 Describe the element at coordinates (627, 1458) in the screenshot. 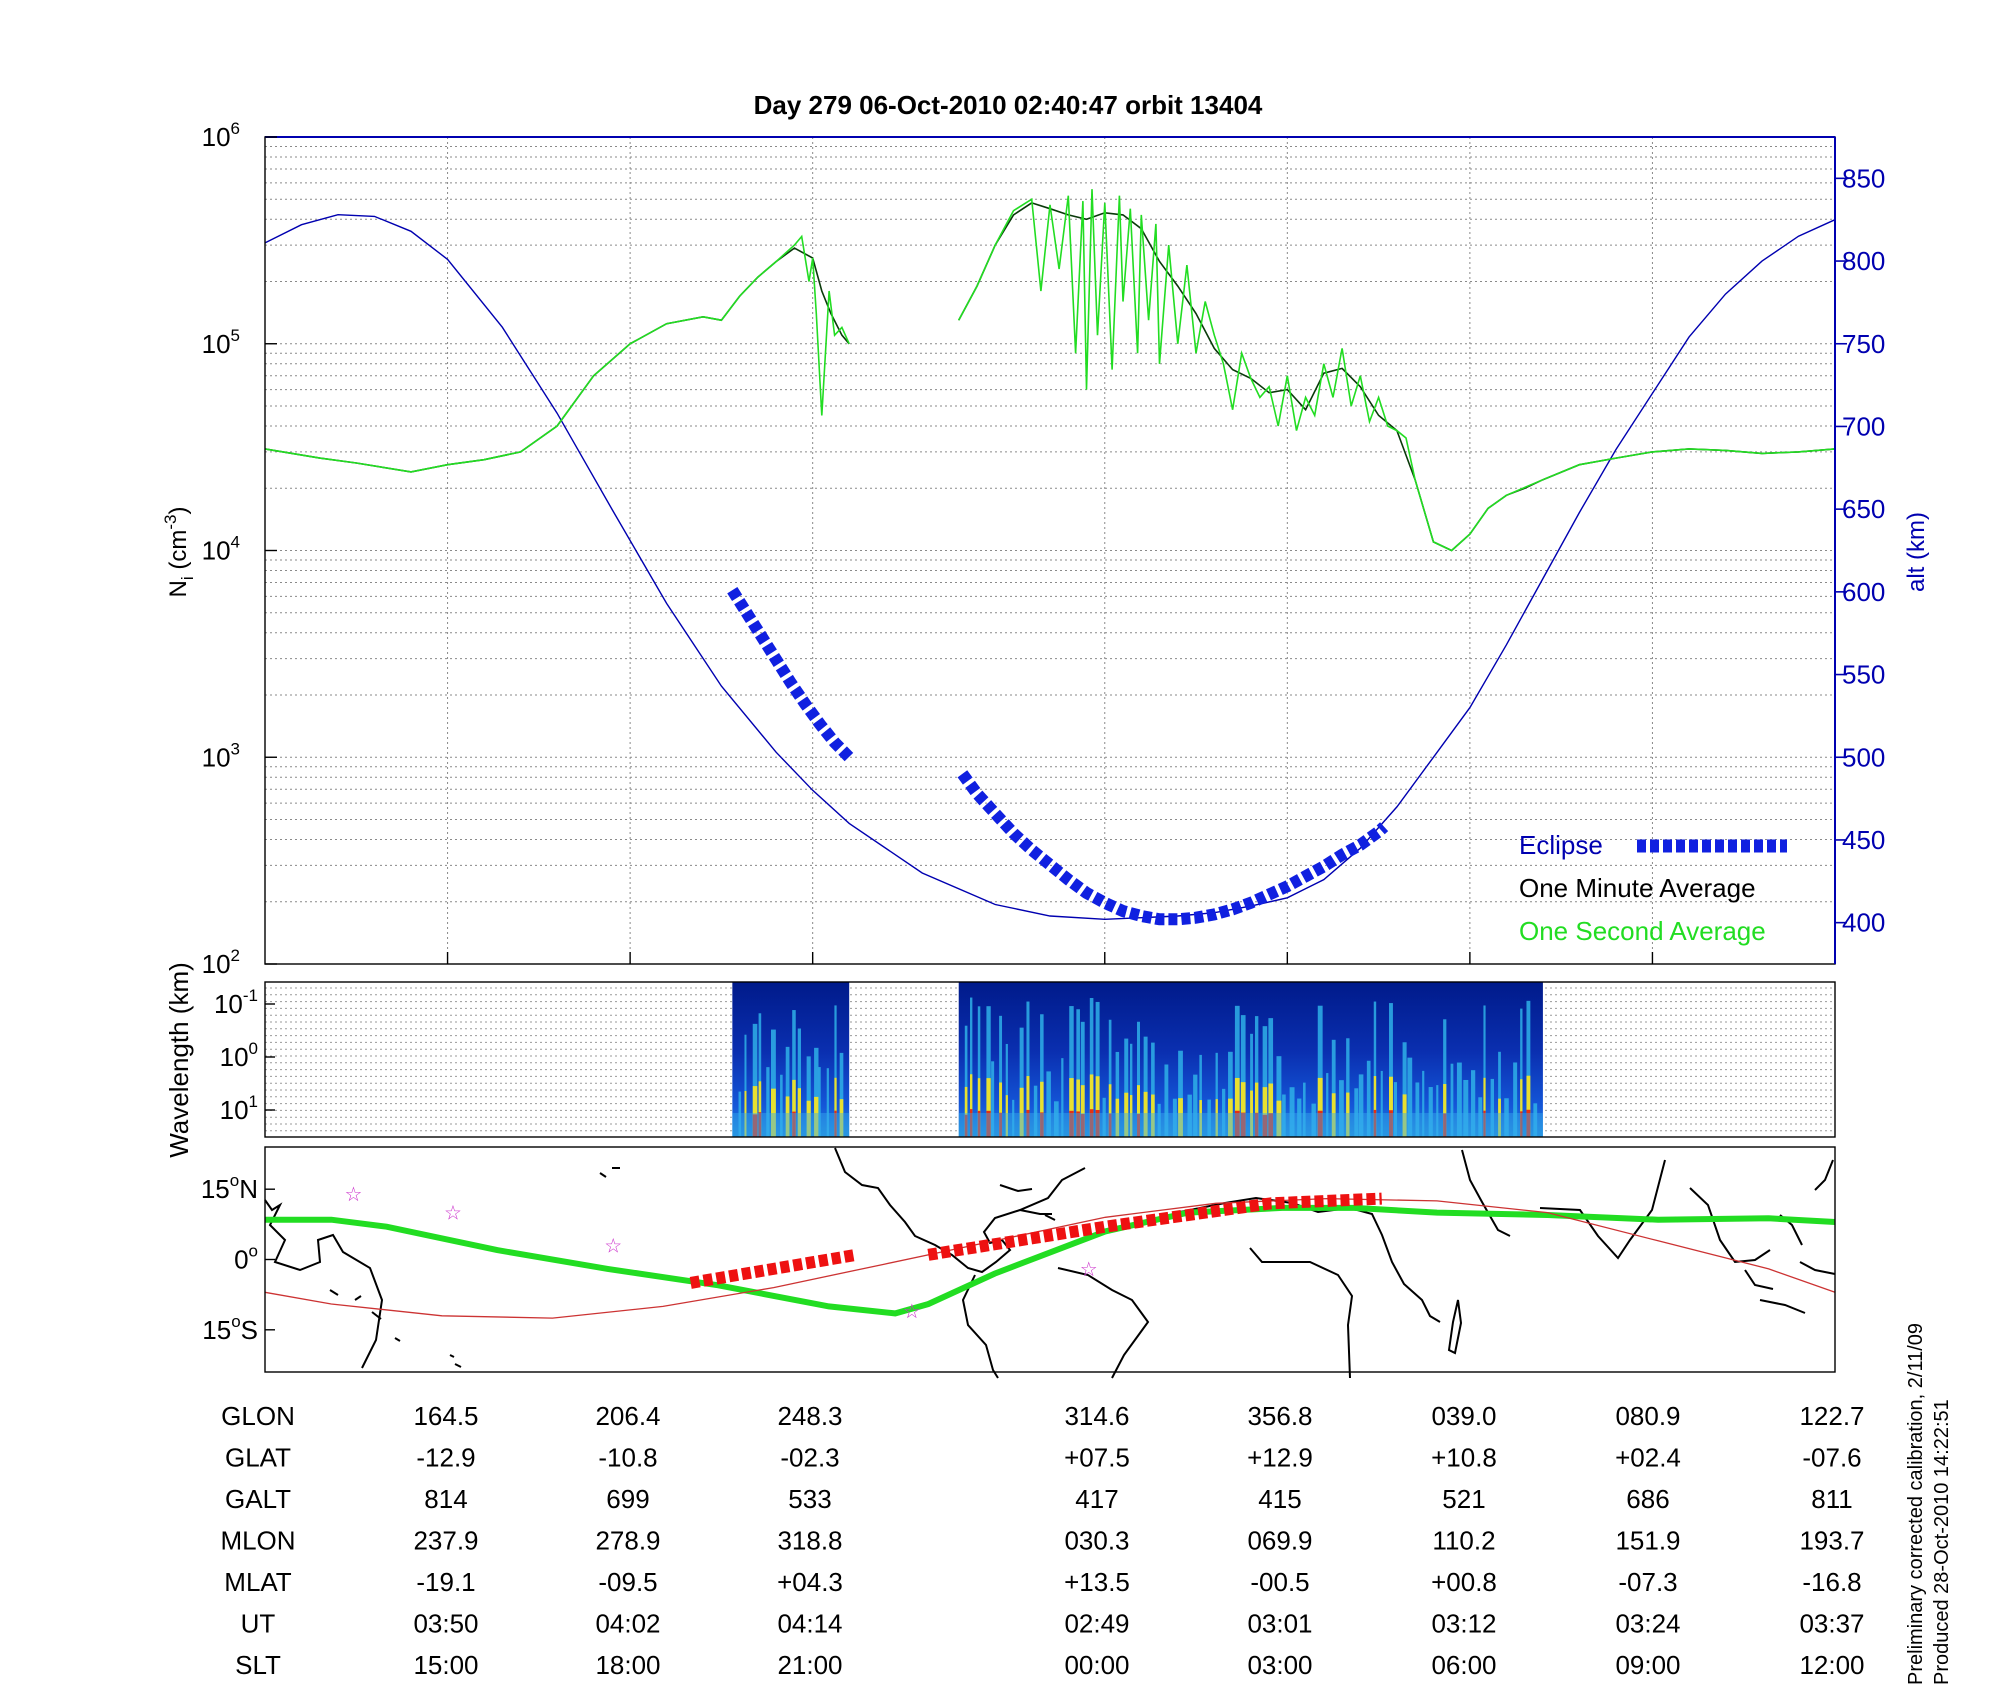

I see `table-cell: -10.8` at that location.